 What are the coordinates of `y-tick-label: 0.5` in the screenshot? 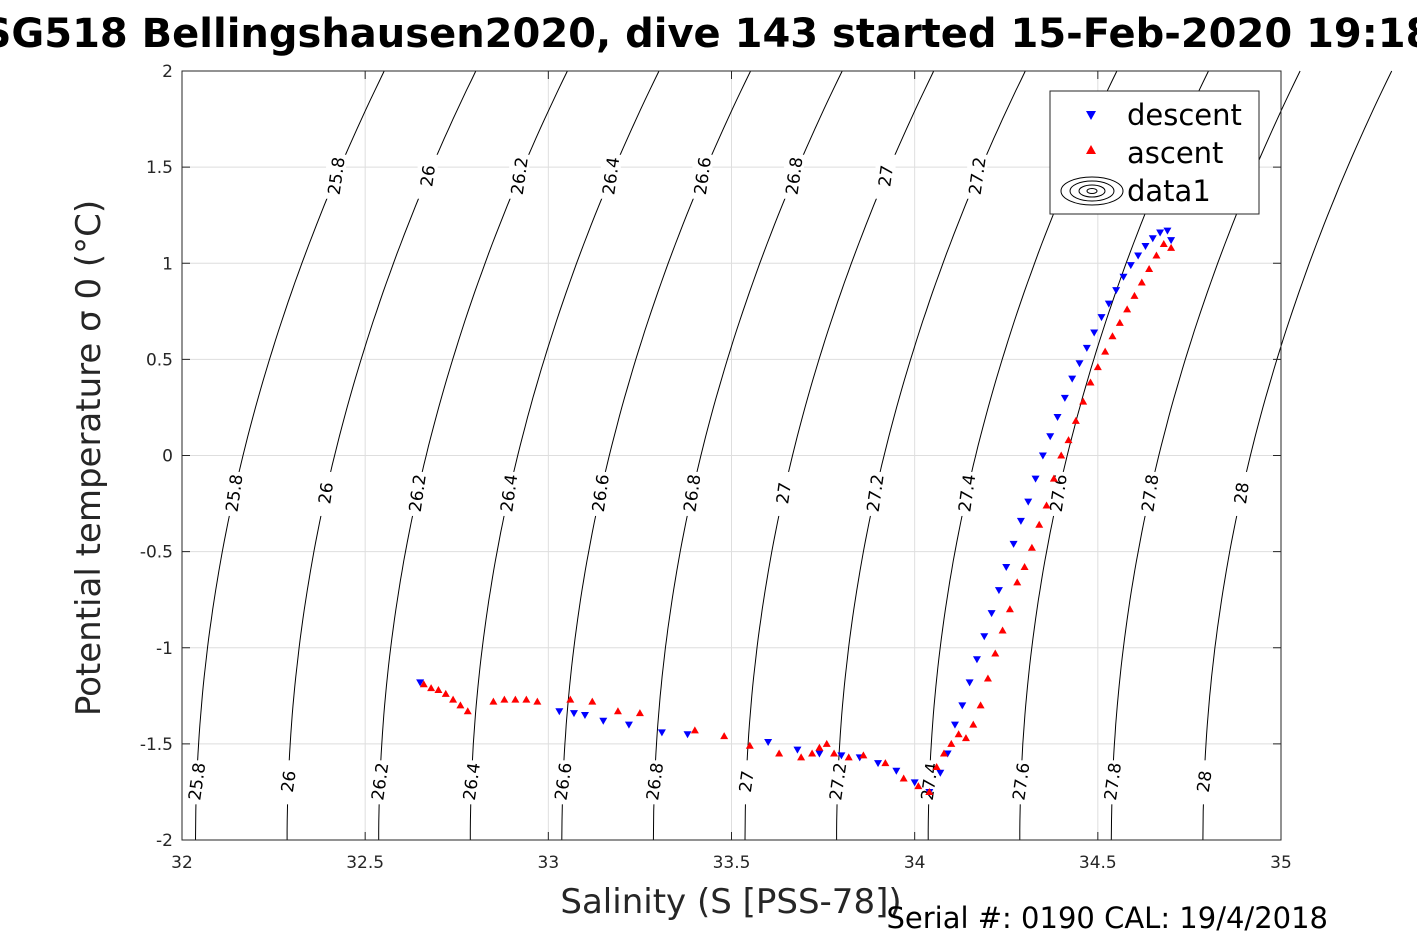 It's located at (159, 360).